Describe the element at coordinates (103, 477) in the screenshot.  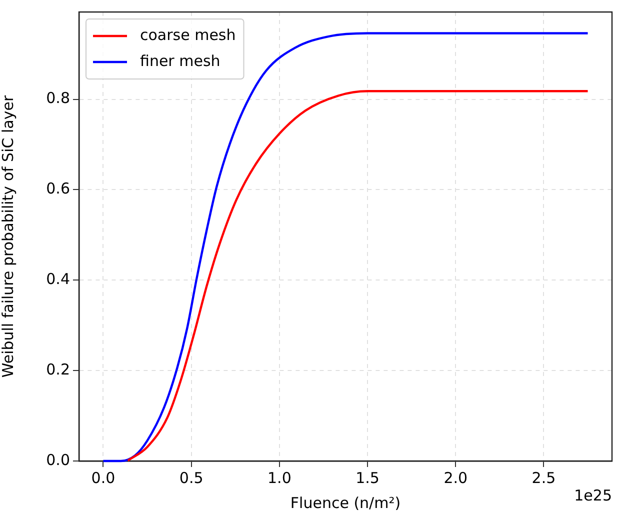
I see `x-tick-label: 0.0` at that location.